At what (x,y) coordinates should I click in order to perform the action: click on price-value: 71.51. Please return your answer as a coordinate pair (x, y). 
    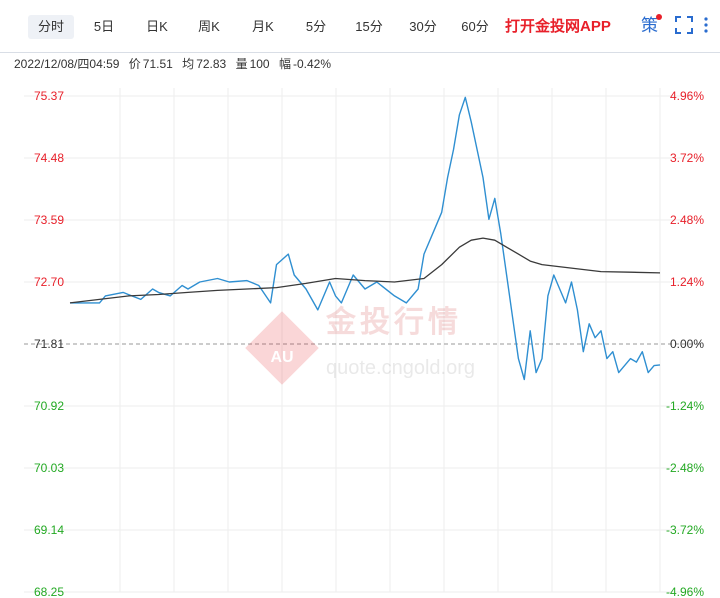
    Looking at the image, I should click on (157, 64).